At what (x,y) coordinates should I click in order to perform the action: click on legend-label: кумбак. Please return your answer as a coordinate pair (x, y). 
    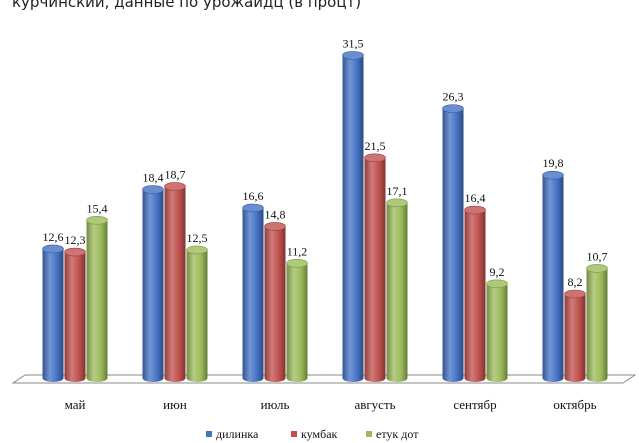
    Looking at the image, I should click on (319, 434).